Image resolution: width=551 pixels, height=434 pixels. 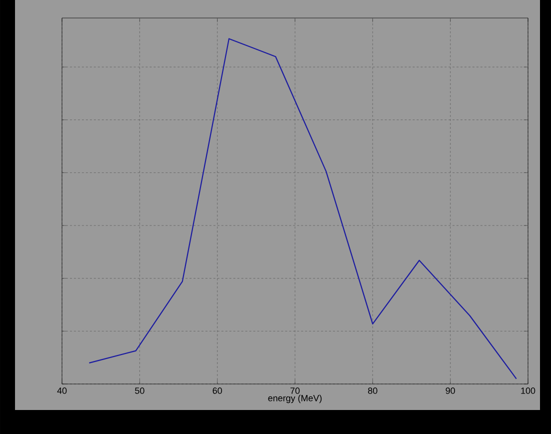 What do you see at coordinates (217, 391) in the screenshot?
I see `x-tick-label: 60` at bounding box center [217, 391].